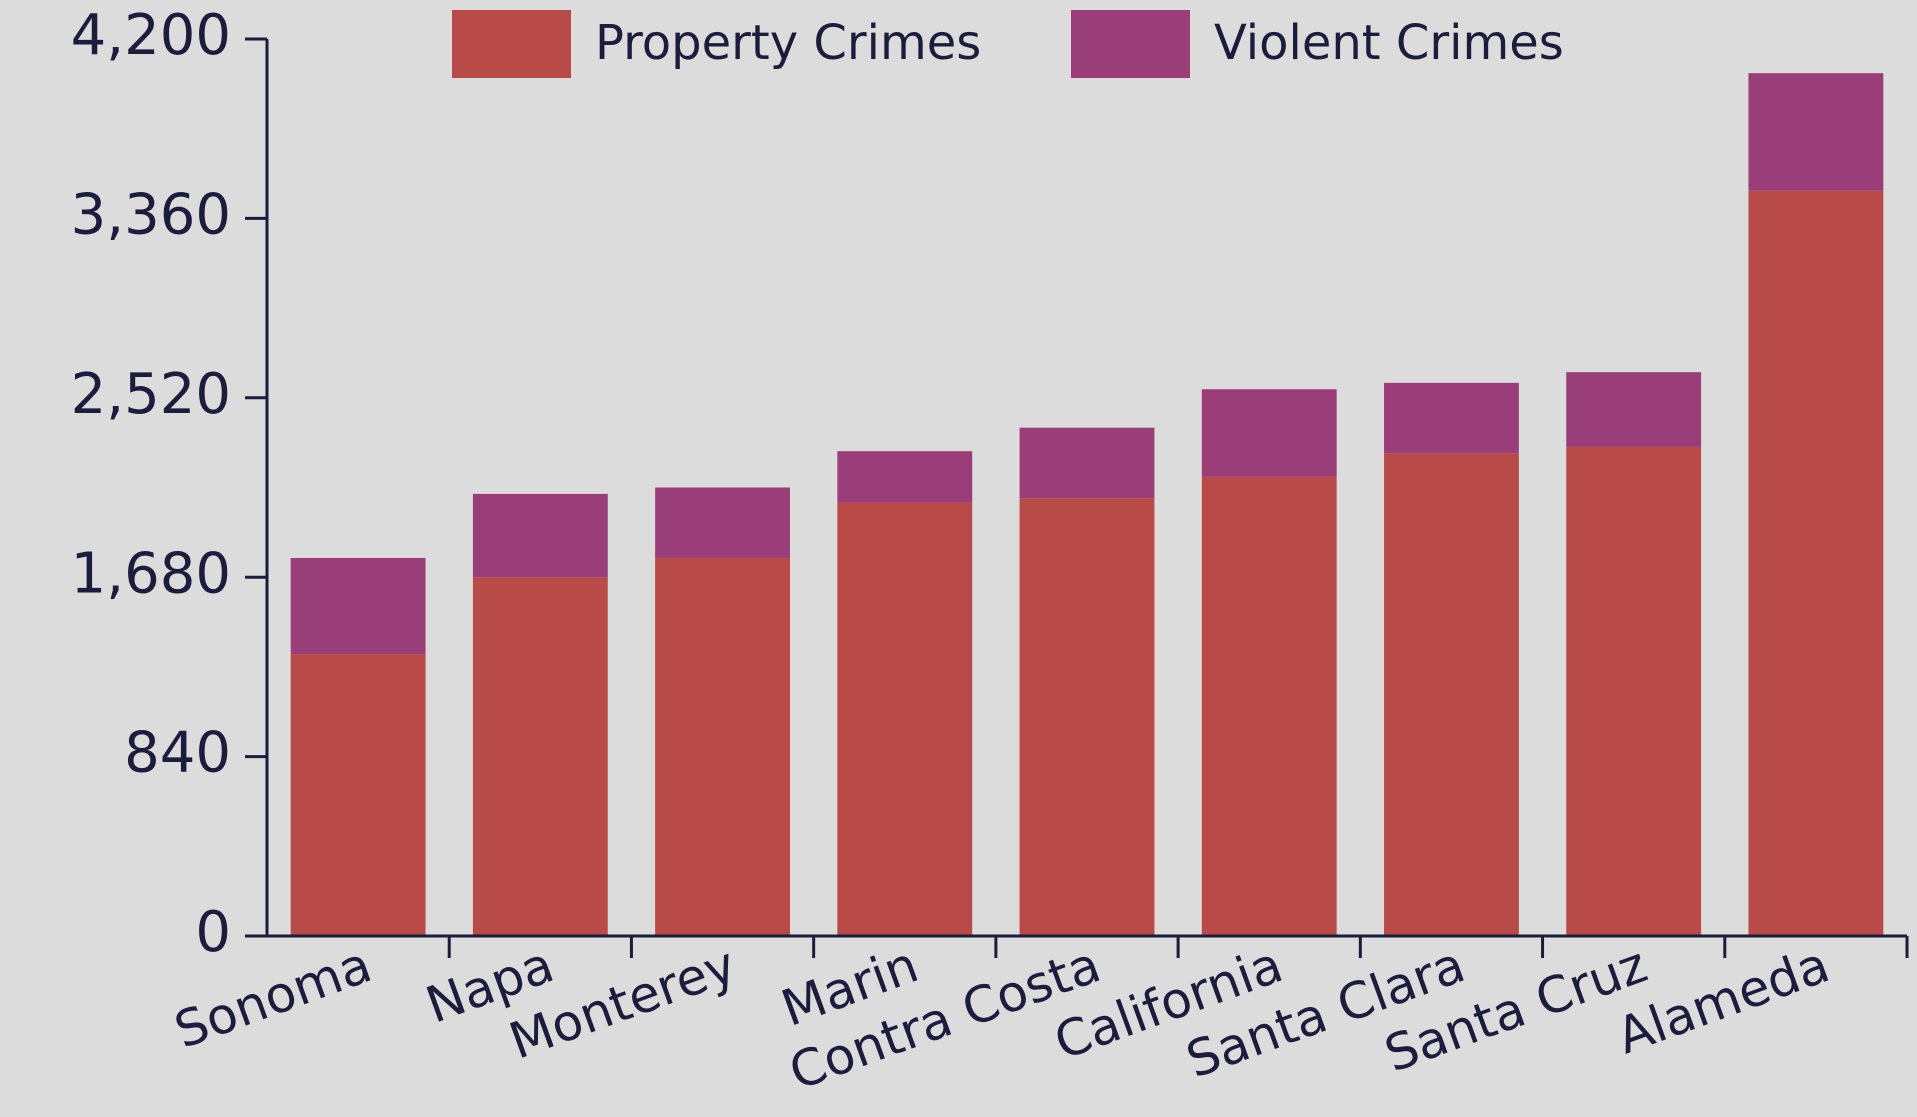  Describe the element at coordinates (788, 43) in the screenshot. I see `legend-label: Property Crimes` at that location.